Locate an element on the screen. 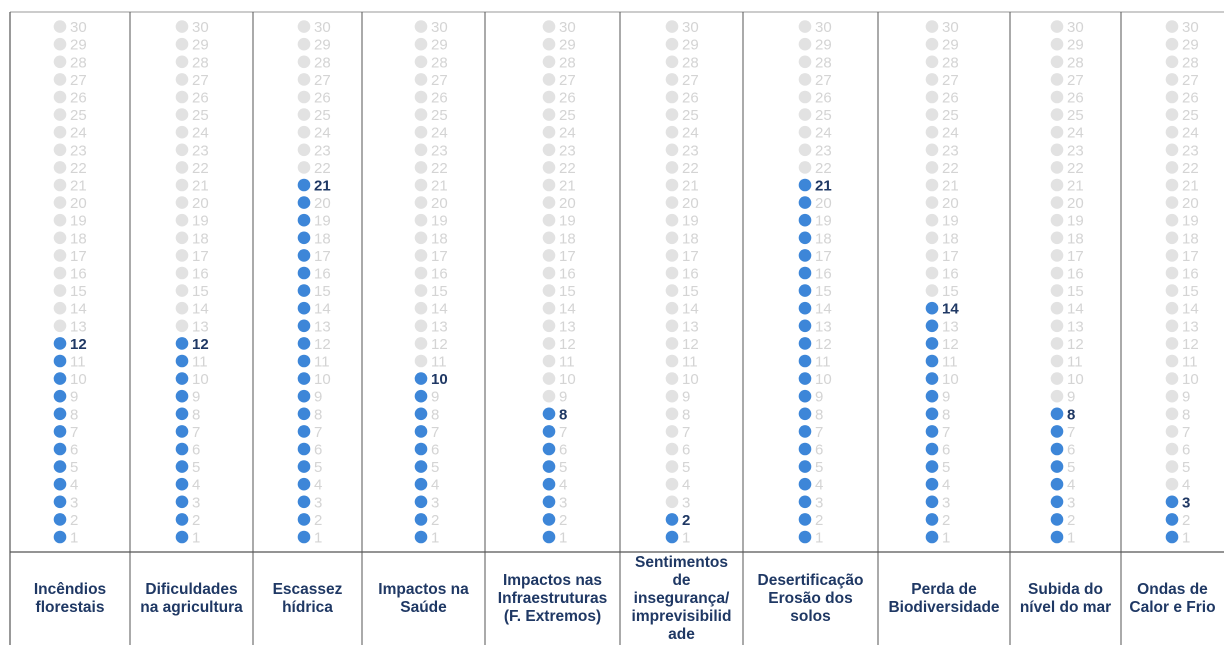  scale-number: 24 is located at coordinates (1190, 133).